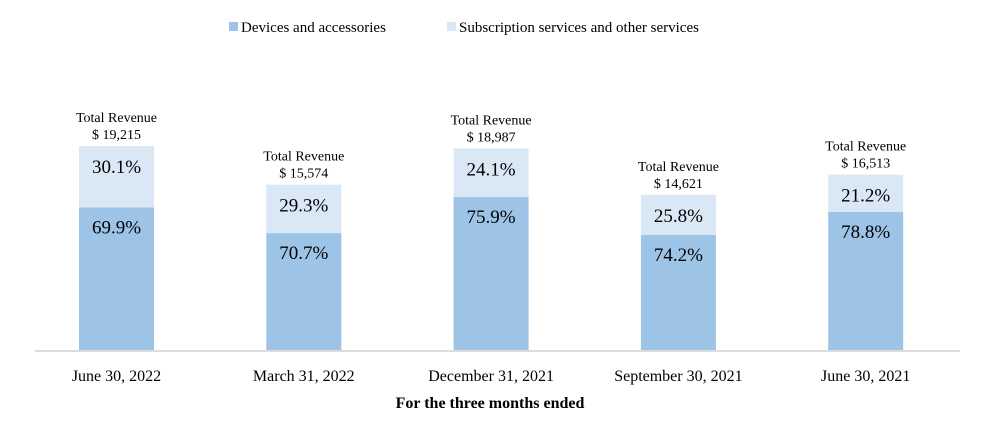 The image size is (981, 432). What do you see at coordinates (116, 167) in the screenshot?
I see `label-subscription-0: 30.1%` at bounding box center [116, 167].